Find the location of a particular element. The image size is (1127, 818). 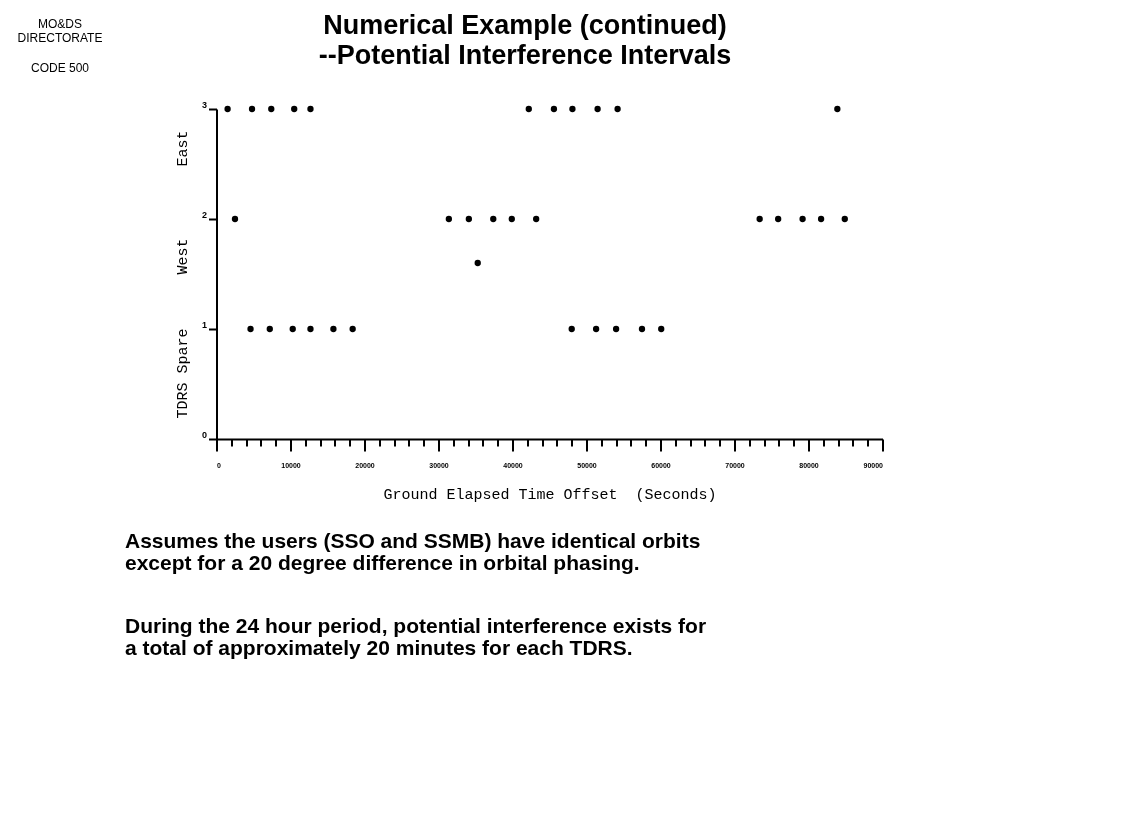

y-tick-label: 3 is located at coordinates (204, 104).